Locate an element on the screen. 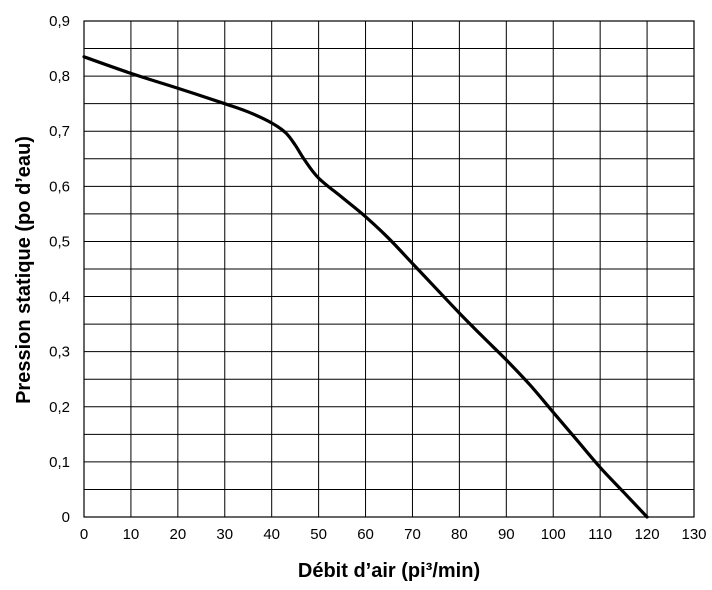 The image size is (712, 590). x-tick-labels: 0 10 20 30 40 50 60 70 80 90 100 110 120 130 is located at coordinates (393, 534).